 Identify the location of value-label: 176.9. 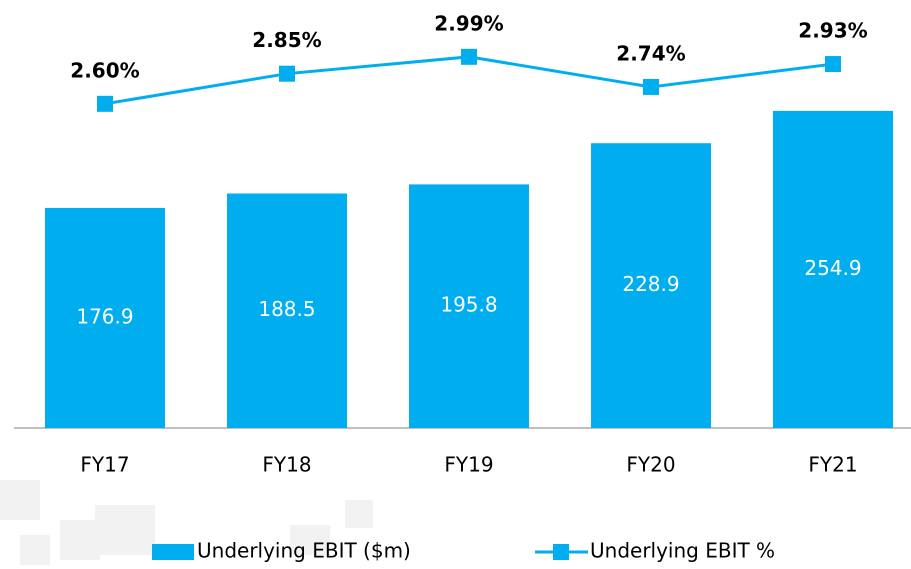
(104, 316).